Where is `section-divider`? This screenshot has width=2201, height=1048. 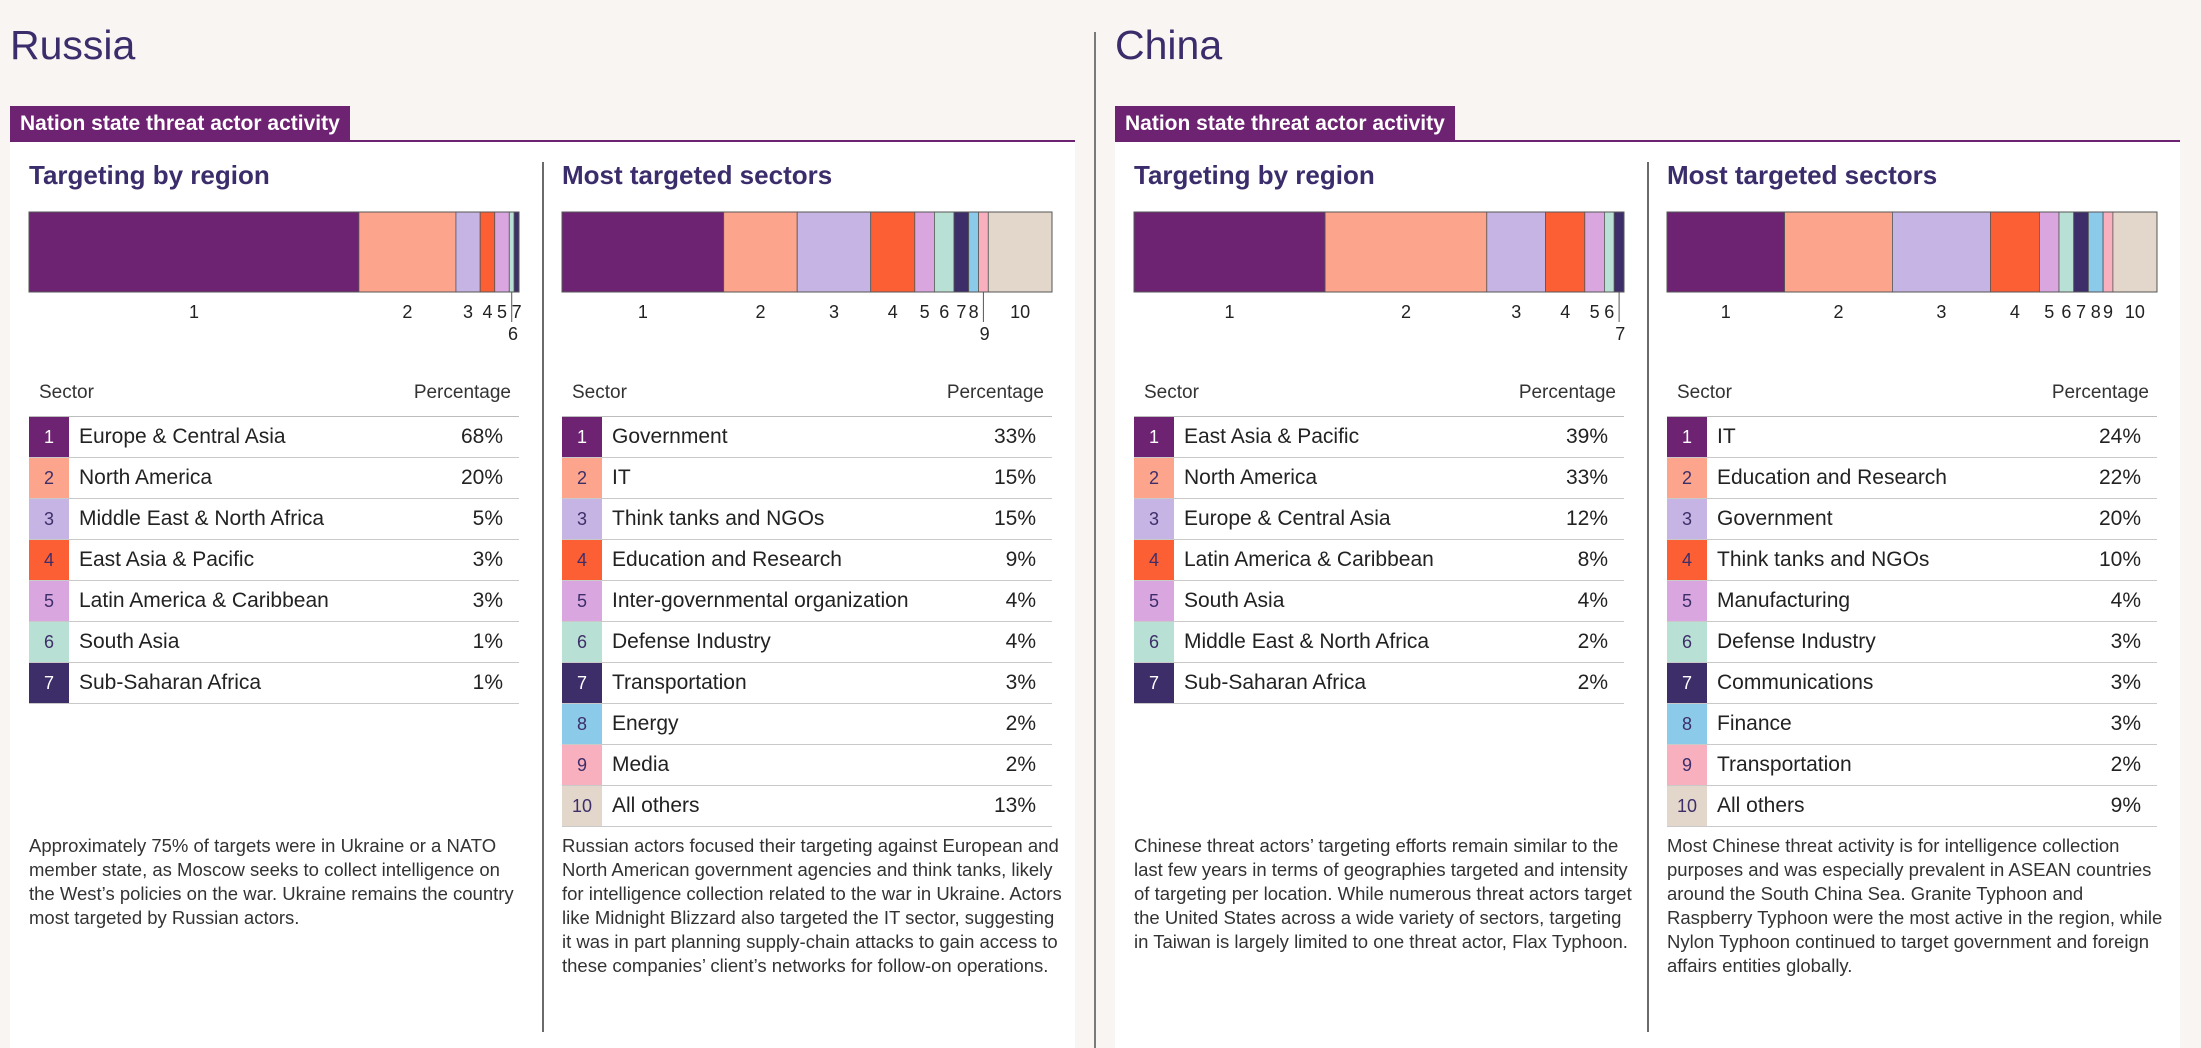 section-divider is located at coordinates (1095, 540).